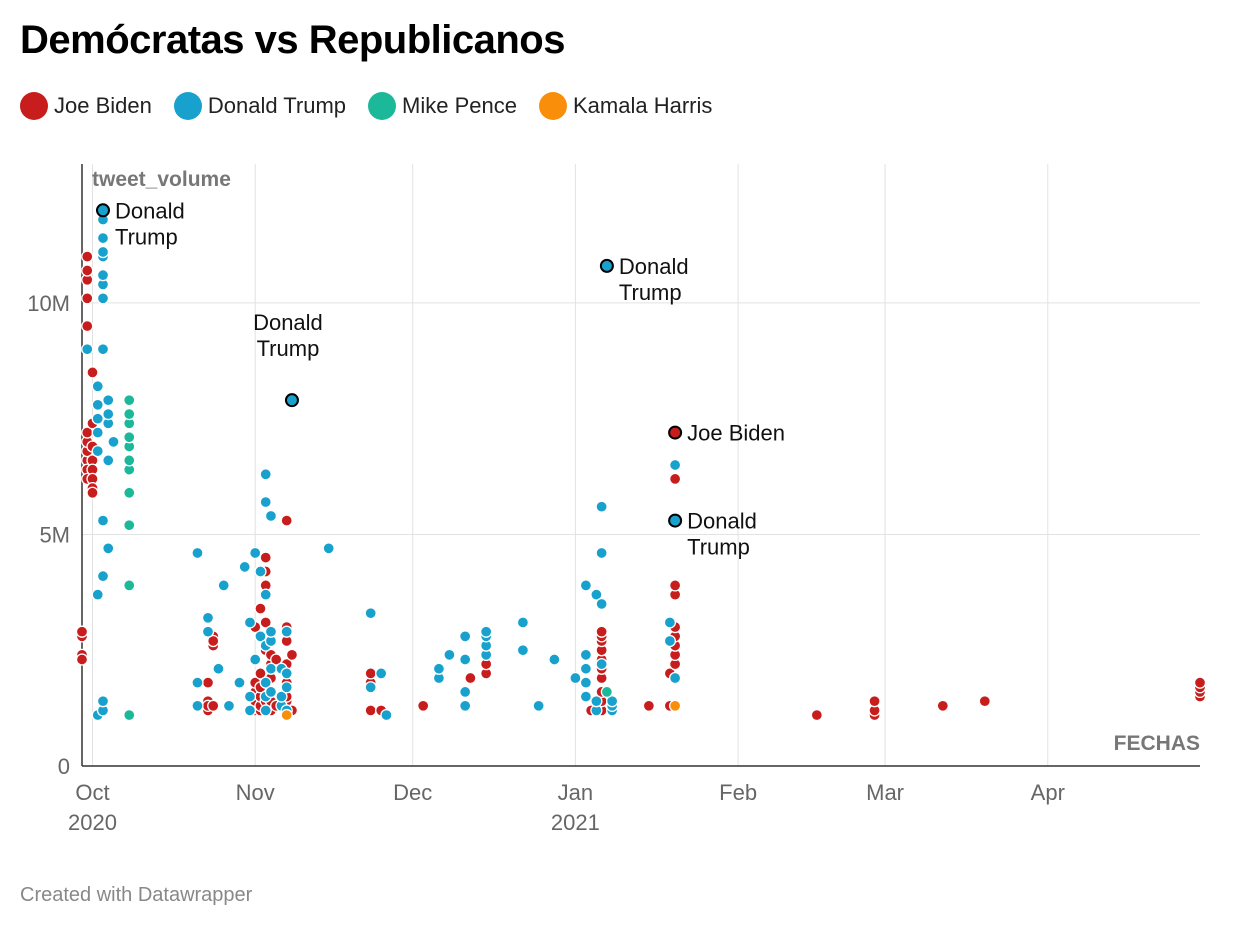 This screenshot has height=944, width=1240. Describe the element at coordinates (575, 792) in the screenshot. I see `x-tick-label: Jan` at that location.